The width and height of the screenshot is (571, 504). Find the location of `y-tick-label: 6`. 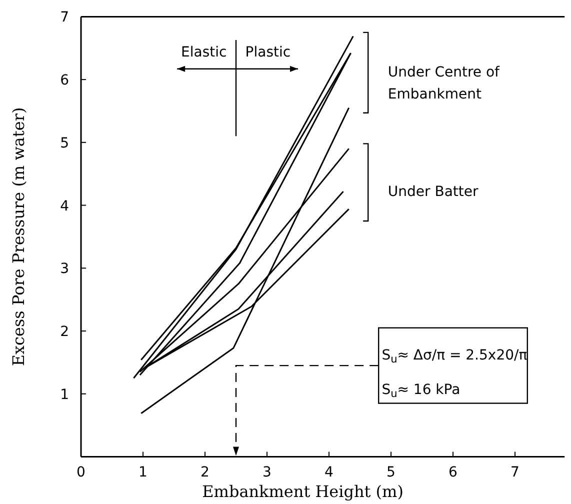

y-tick-label: 6 is located at coordinates (65, 80).